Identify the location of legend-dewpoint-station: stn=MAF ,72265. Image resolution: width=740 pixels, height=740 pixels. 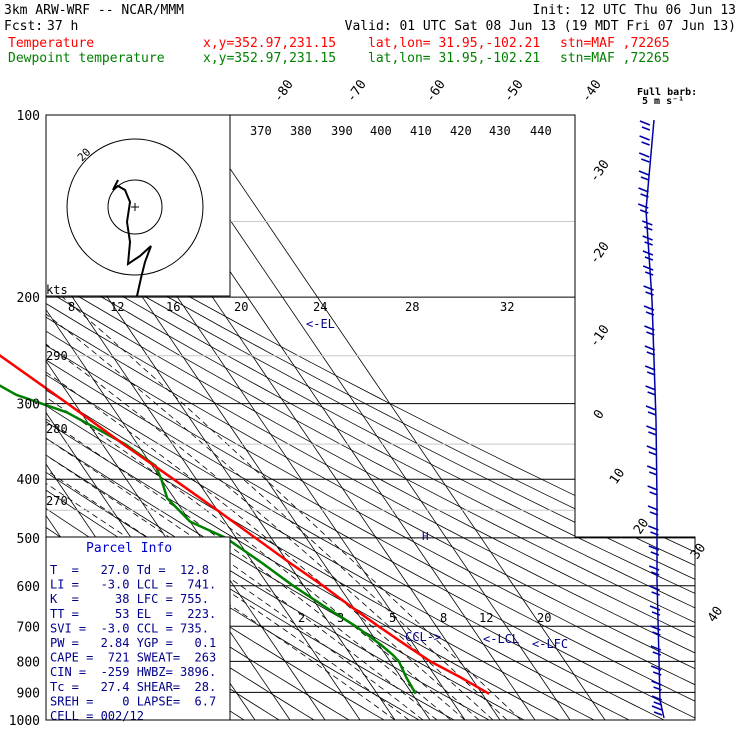
(615, 58).